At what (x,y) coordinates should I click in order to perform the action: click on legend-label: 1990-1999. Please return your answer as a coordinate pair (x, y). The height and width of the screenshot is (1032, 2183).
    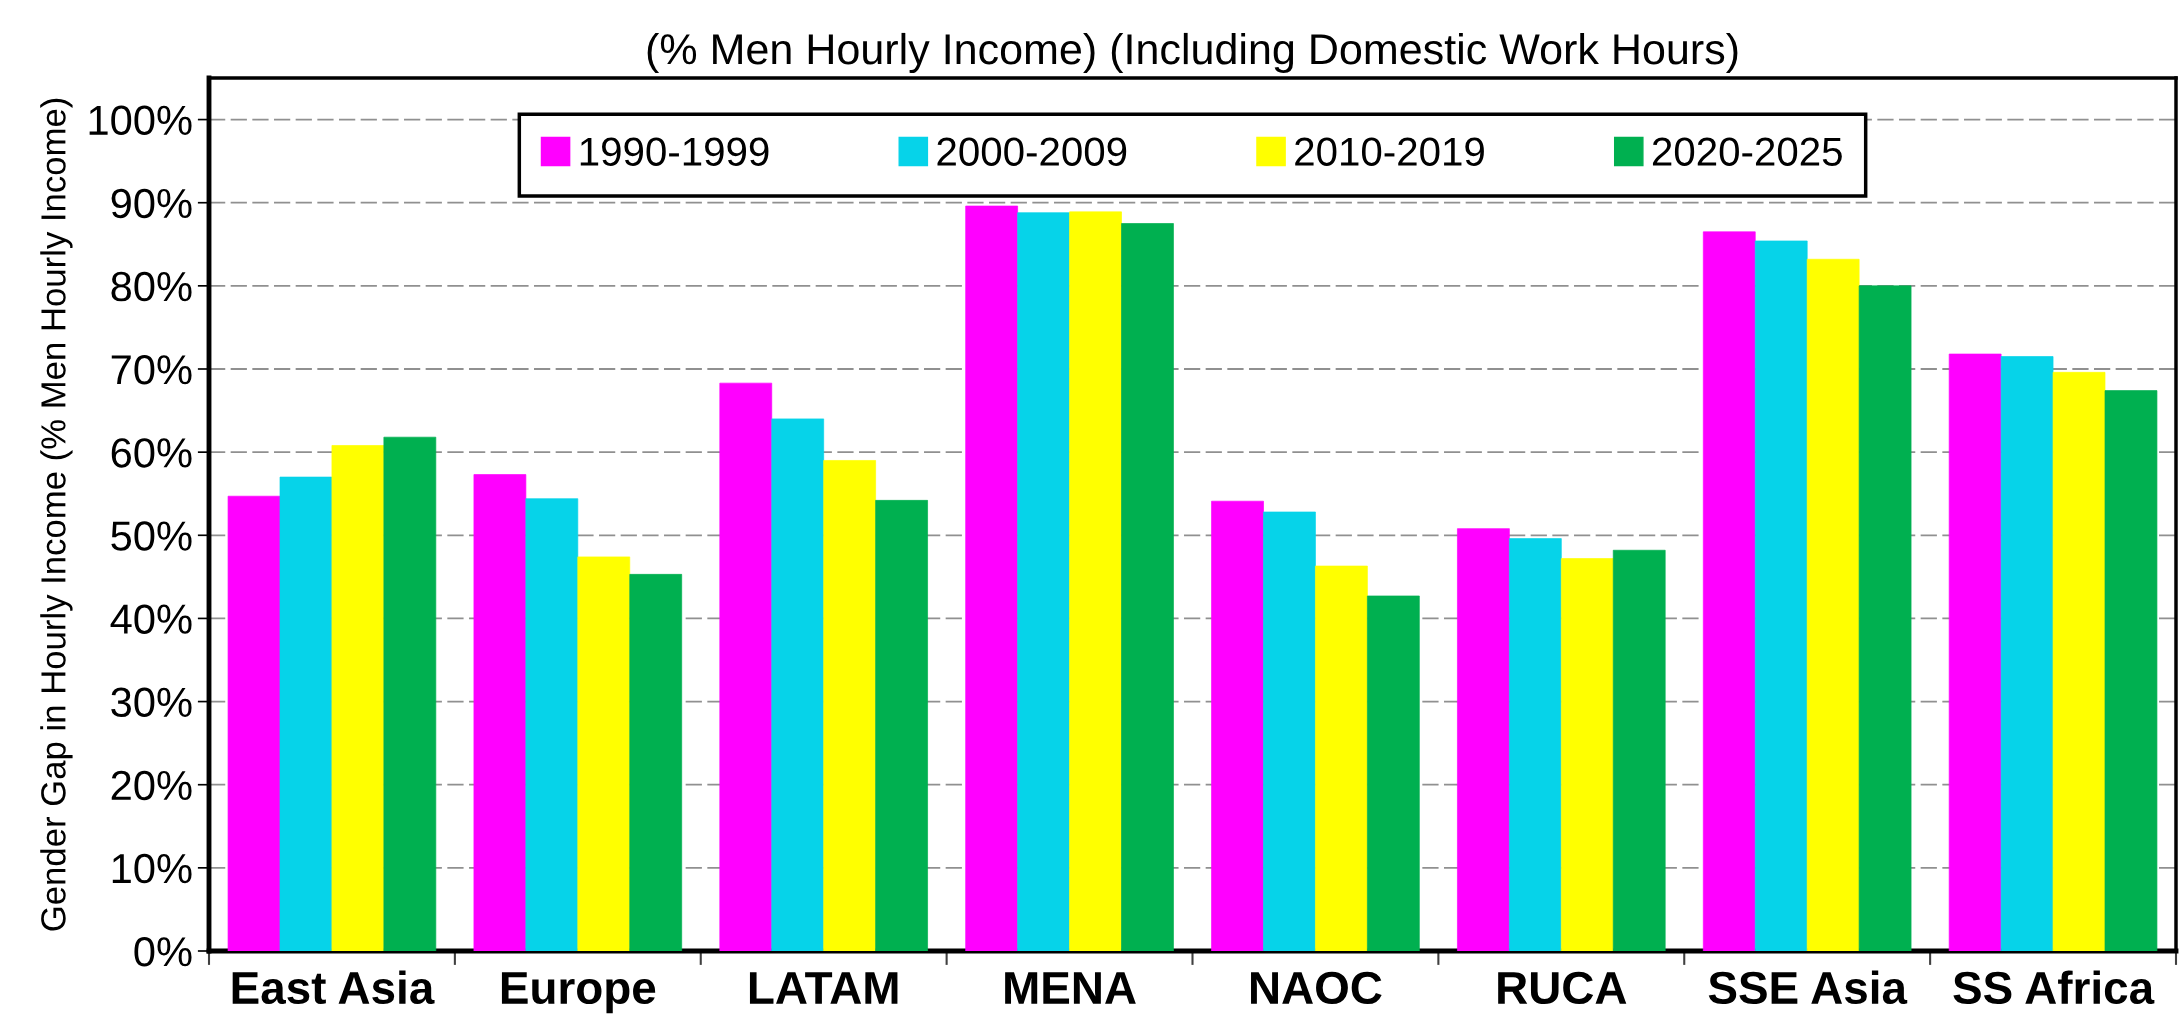
    Looking at the image, I should click on (674, 151).